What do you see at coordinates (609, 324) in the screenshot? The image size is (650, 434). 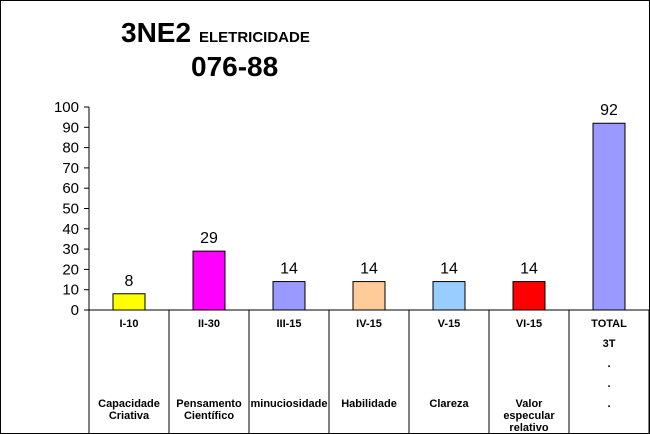 I see `category-label: TOTAL` at bounding box center [609, 324].